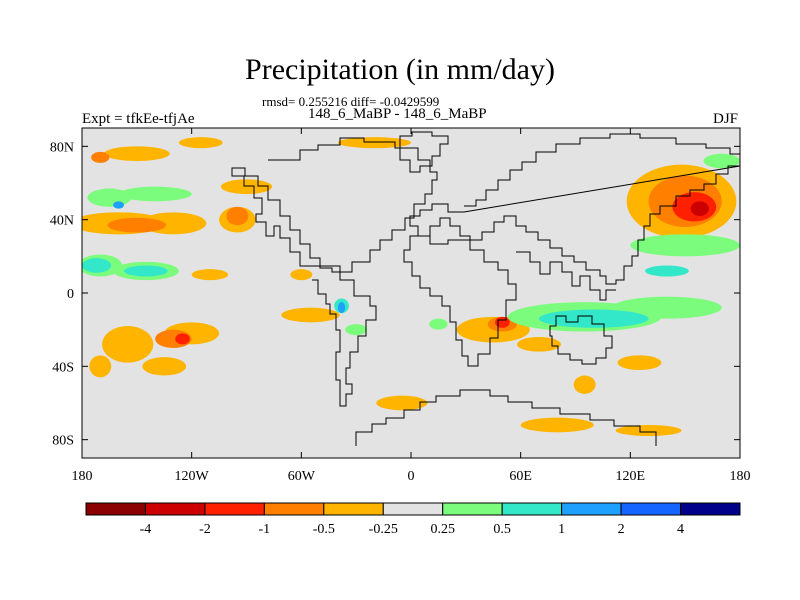  What do you see at coordinates (581, 340) in the screenshot?
I see `coastline-australia` at bounding box center [581, 340].